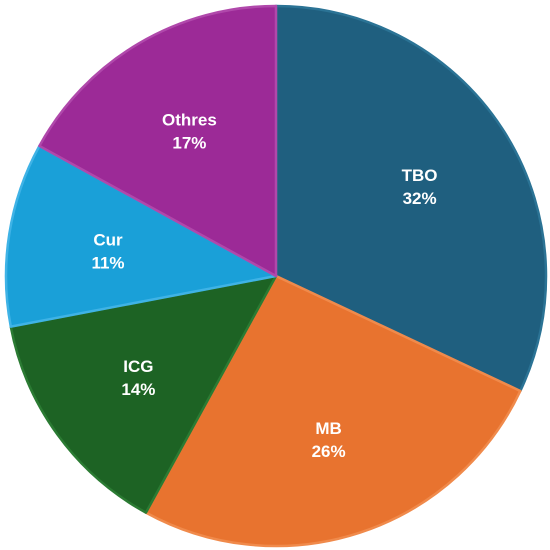  What do you see at coordinates (328, 428) in the screenshot?
I see `pie-category-label: MB` at bounding box center [328, 428].